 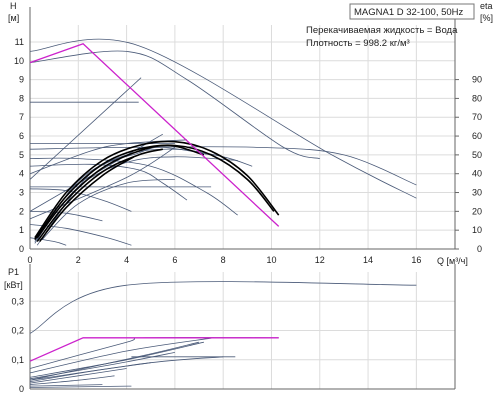 What do you see at coordinates (13, 272) in the screenshot?
I see `y-axis-label-power: P1` at bounding box center [13, 272].